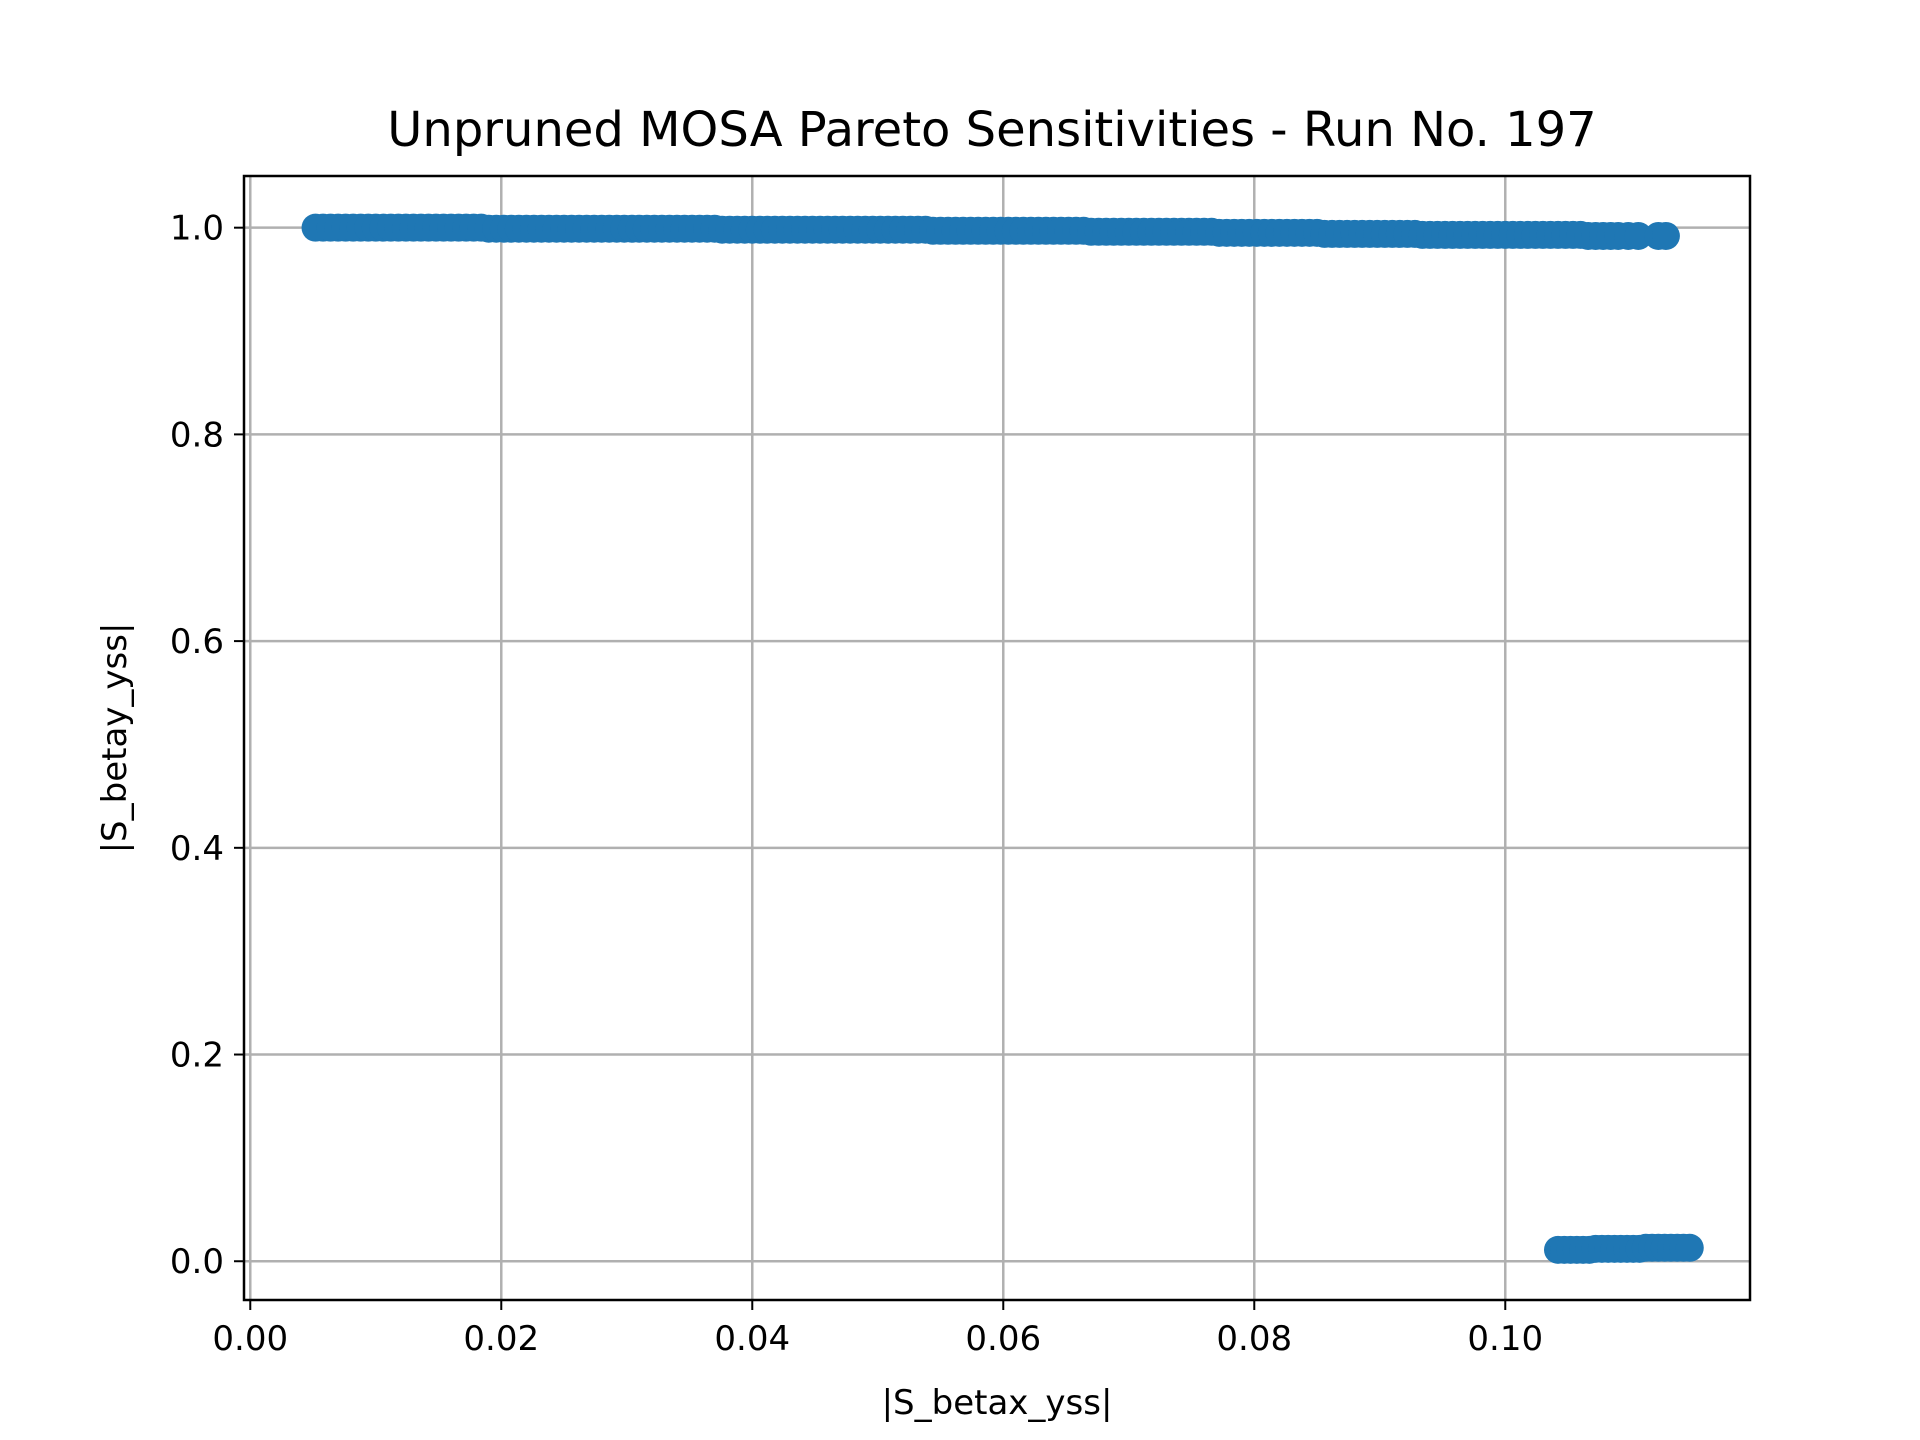 This screenshot has height=1440, width=1920. What do you see at coordinates (197, 1262) in the screenshot?
I see `y-tick-label: 0.0` at bounding box center [197, 1262].